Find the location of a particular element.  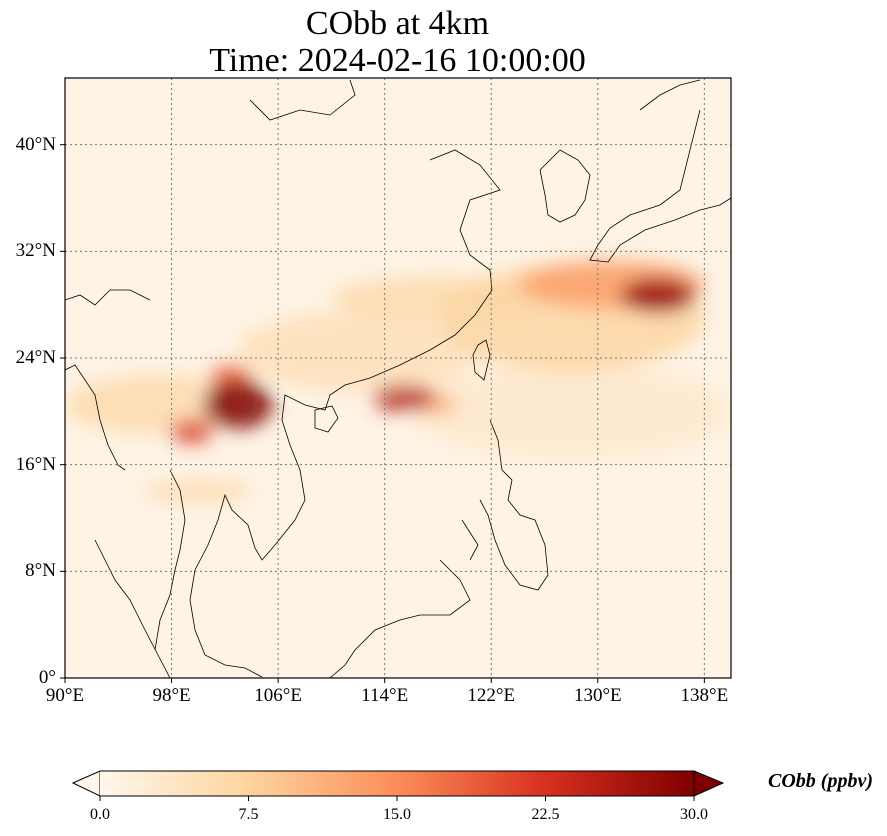

y-tick-label: 32°N is located at coordinates (35, 251).